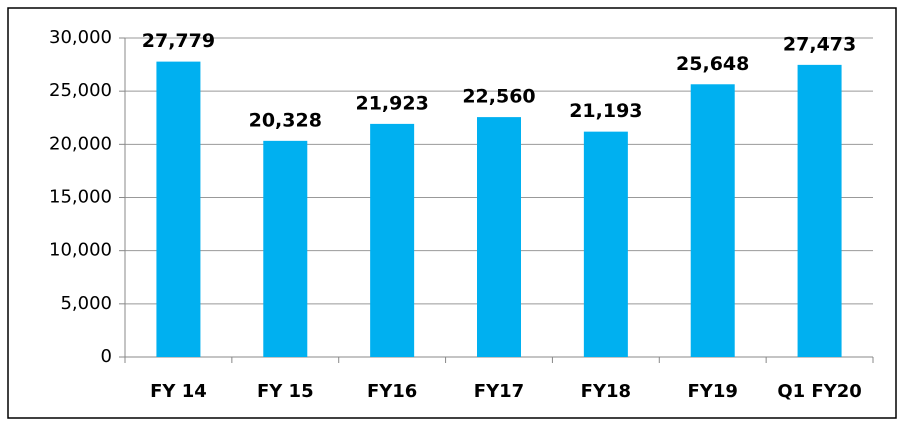  What do you see at coordinates (712, 64) in the screenshot?
I see `value-label: 25,648` at bounding box center [712, 64].